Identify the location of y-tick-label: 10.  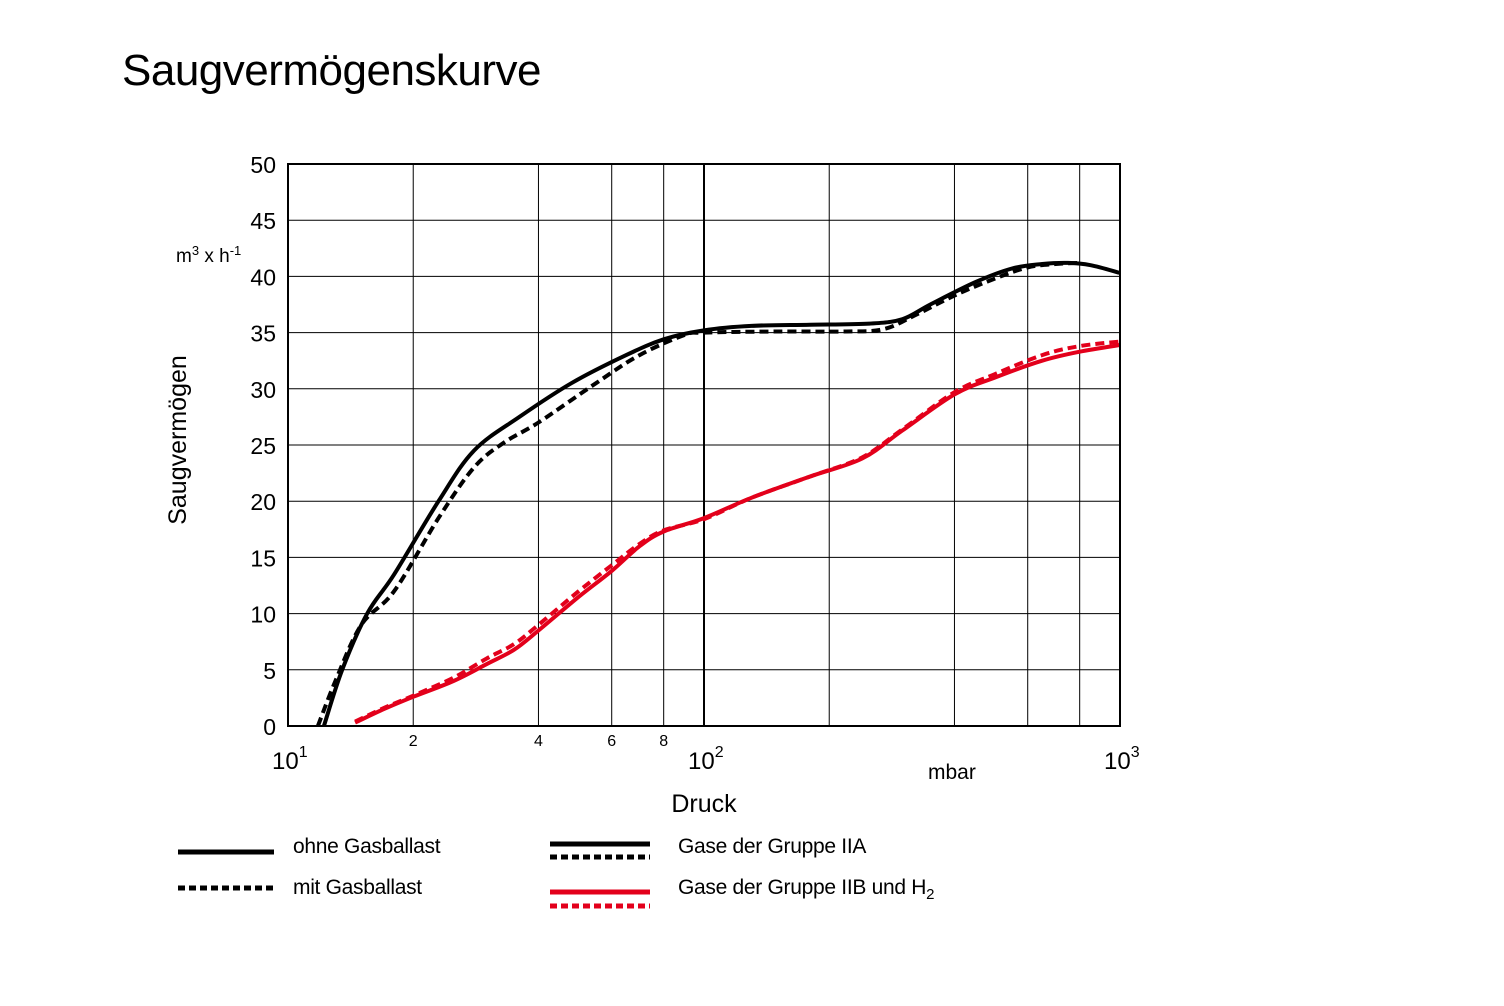
(263, 615).